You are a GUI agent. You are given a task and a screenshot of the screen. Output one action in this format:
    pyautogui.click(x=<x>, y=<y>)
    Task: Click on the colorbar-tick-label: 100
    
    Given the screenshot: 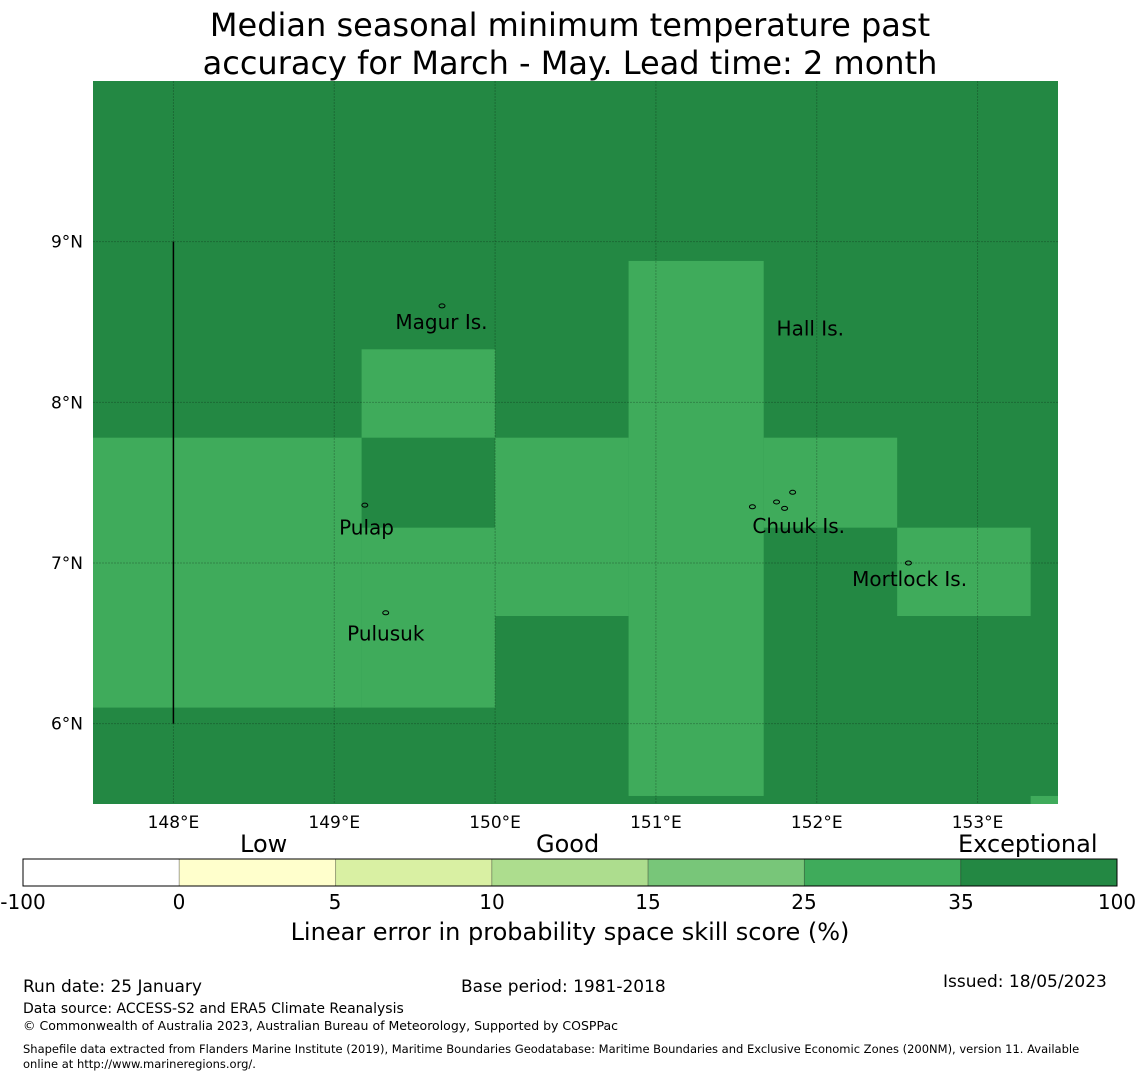 What is the action you would take?
    pyautogui.click(x=1117, y=902)
    